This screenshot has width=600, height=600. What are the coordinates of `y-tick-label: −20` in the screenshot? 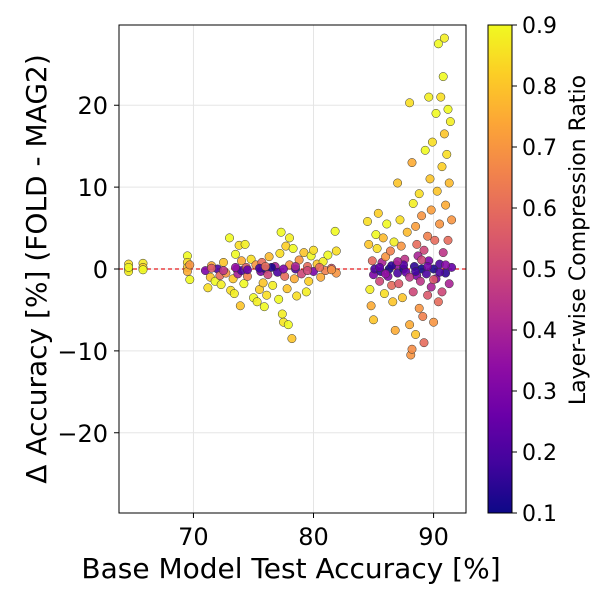 It's located at (82, 434).